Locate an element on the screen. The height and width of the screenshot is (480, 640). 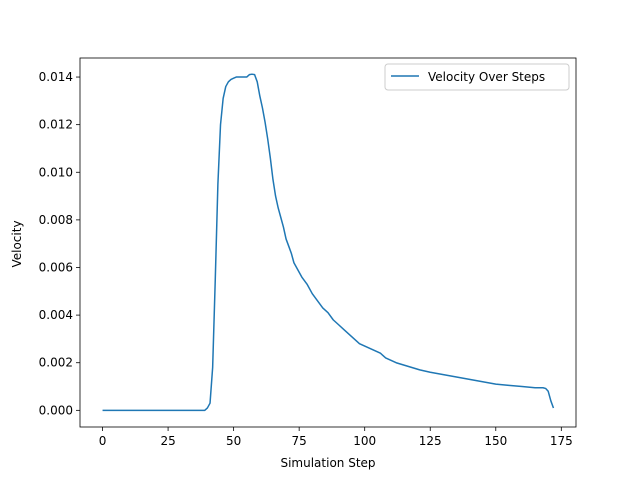
y-tick-label: 0.012 is located at coordinates (56, 125).